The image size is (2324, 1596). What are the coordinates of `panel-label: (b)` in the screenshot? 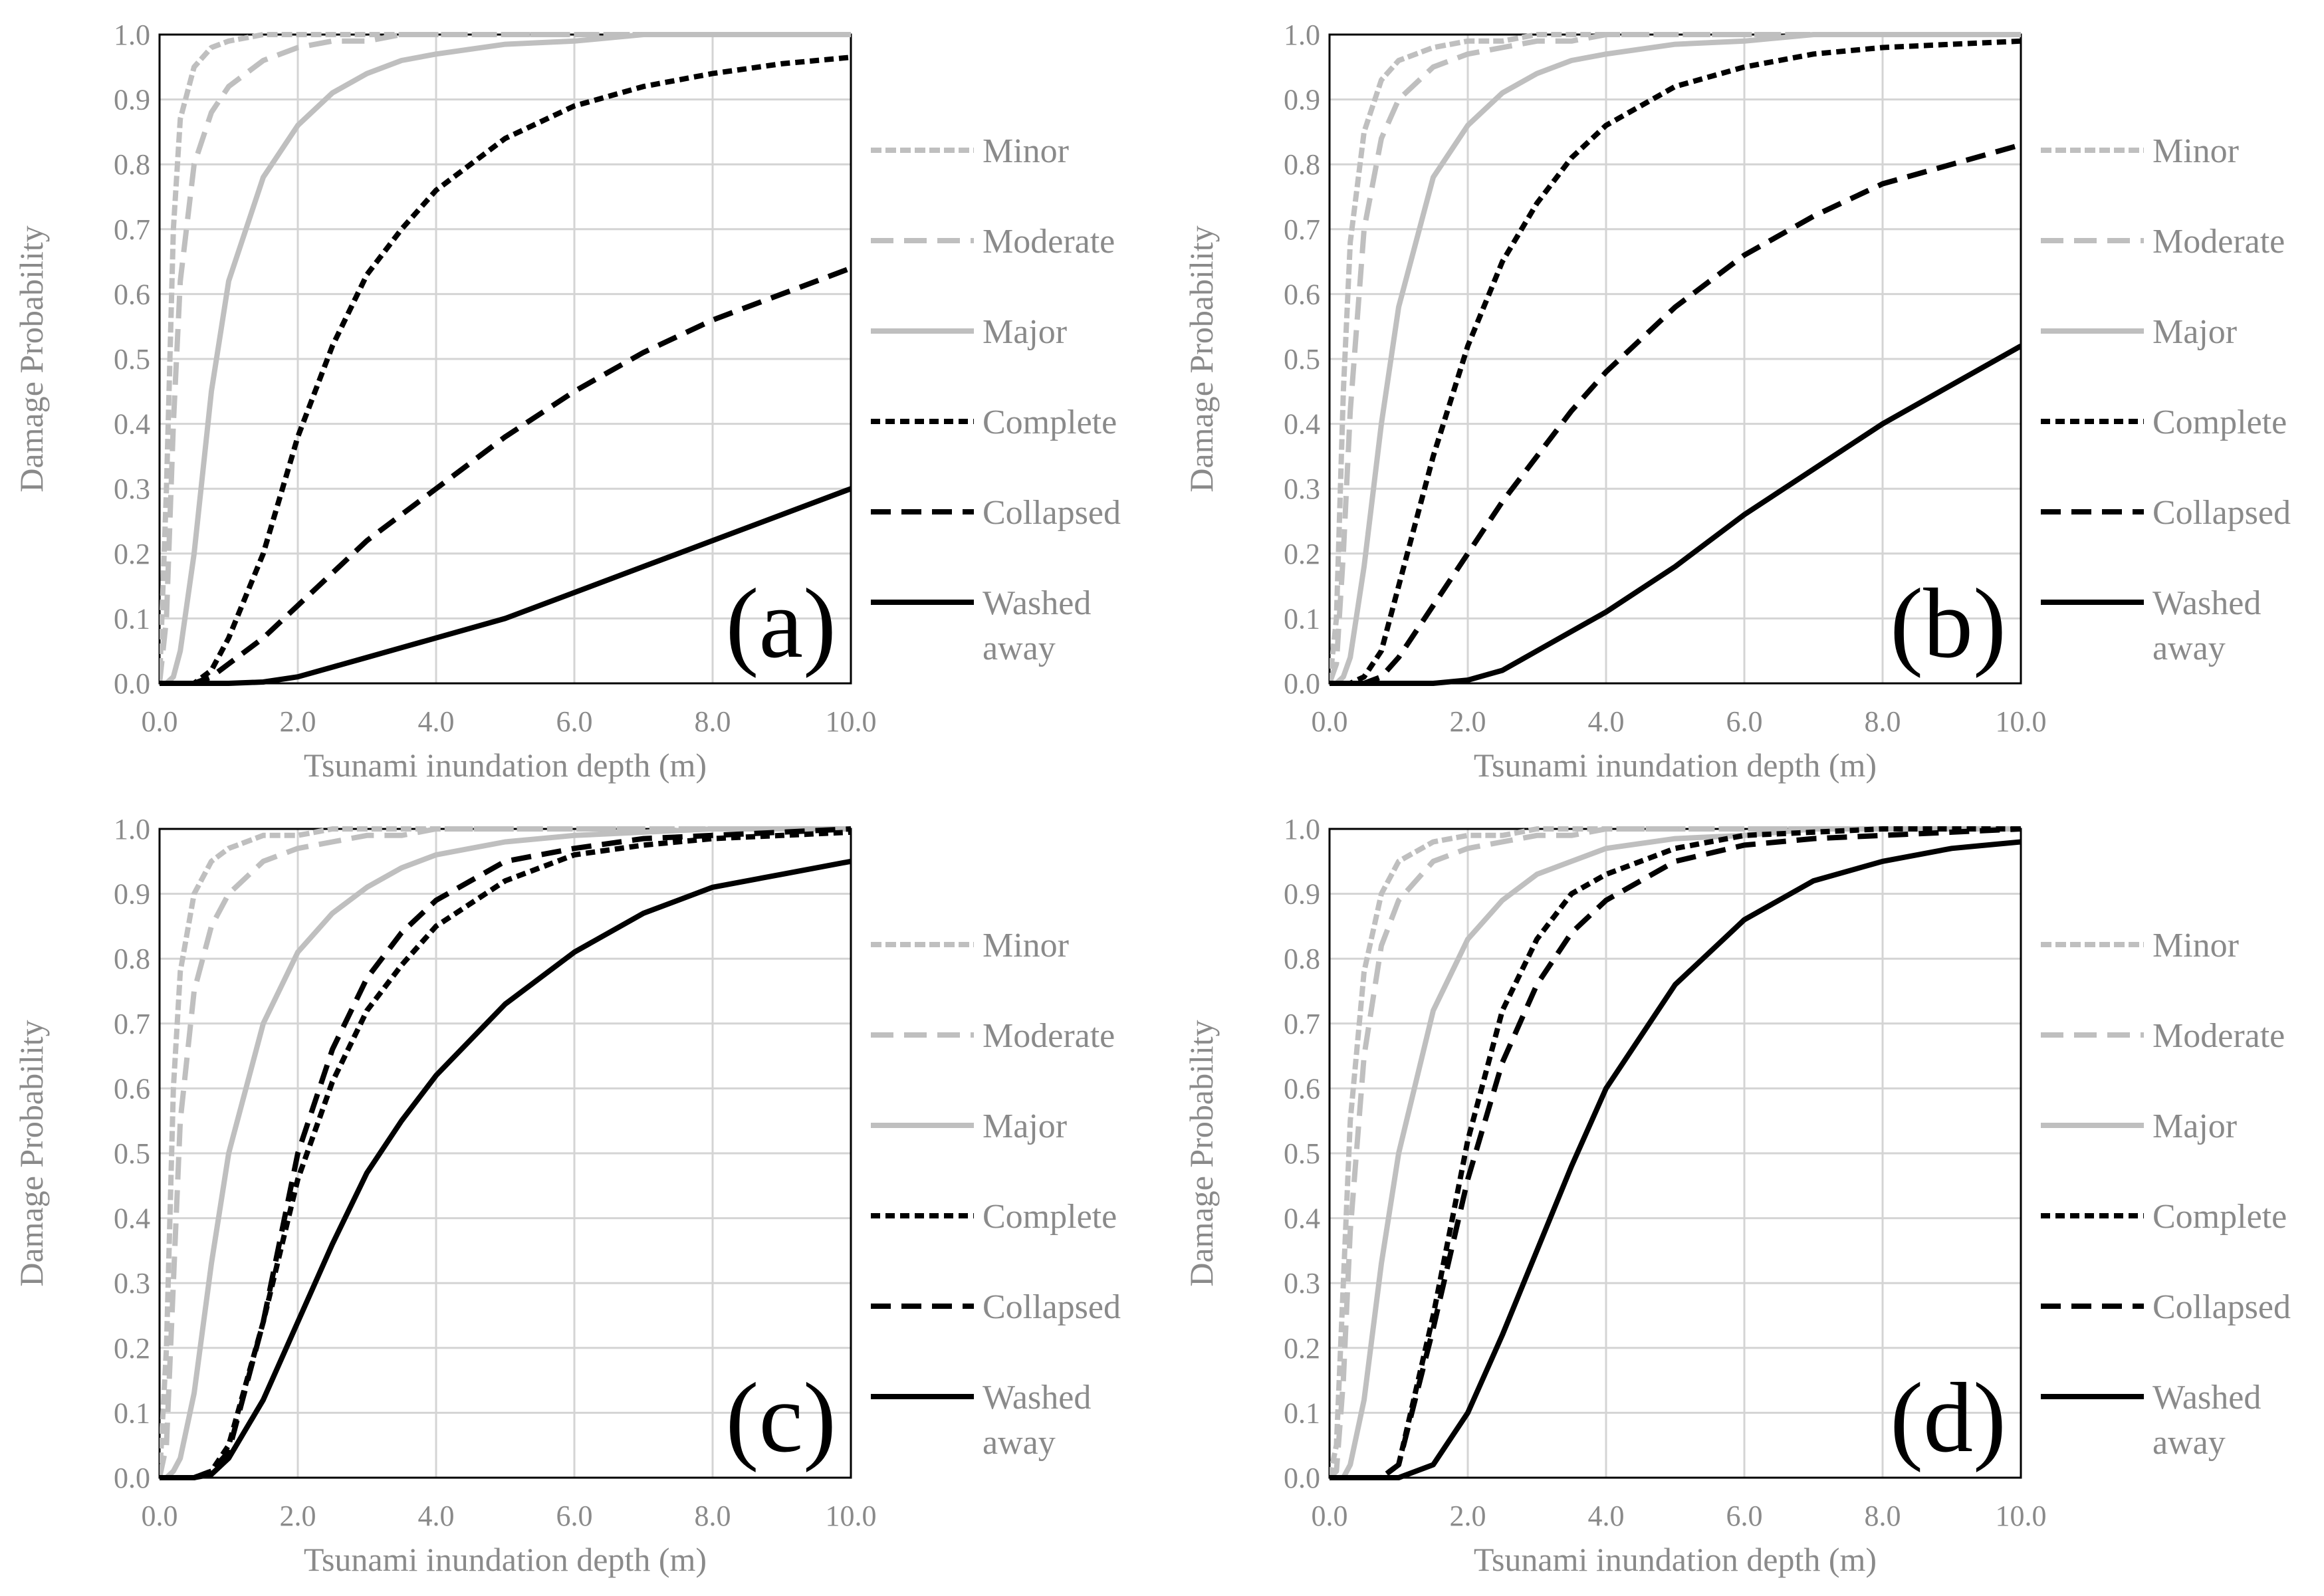 It's located at (1948, 623).